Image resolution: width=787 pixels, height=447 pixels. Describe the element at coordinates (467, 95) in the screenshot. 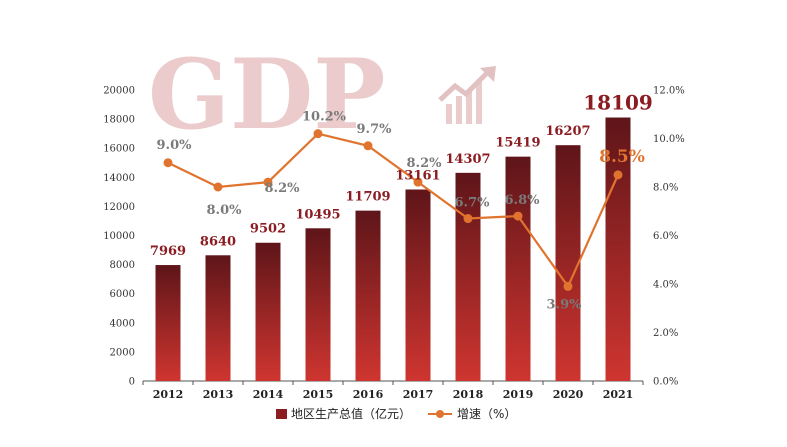

I see `growth-arrow-icon` at that location.